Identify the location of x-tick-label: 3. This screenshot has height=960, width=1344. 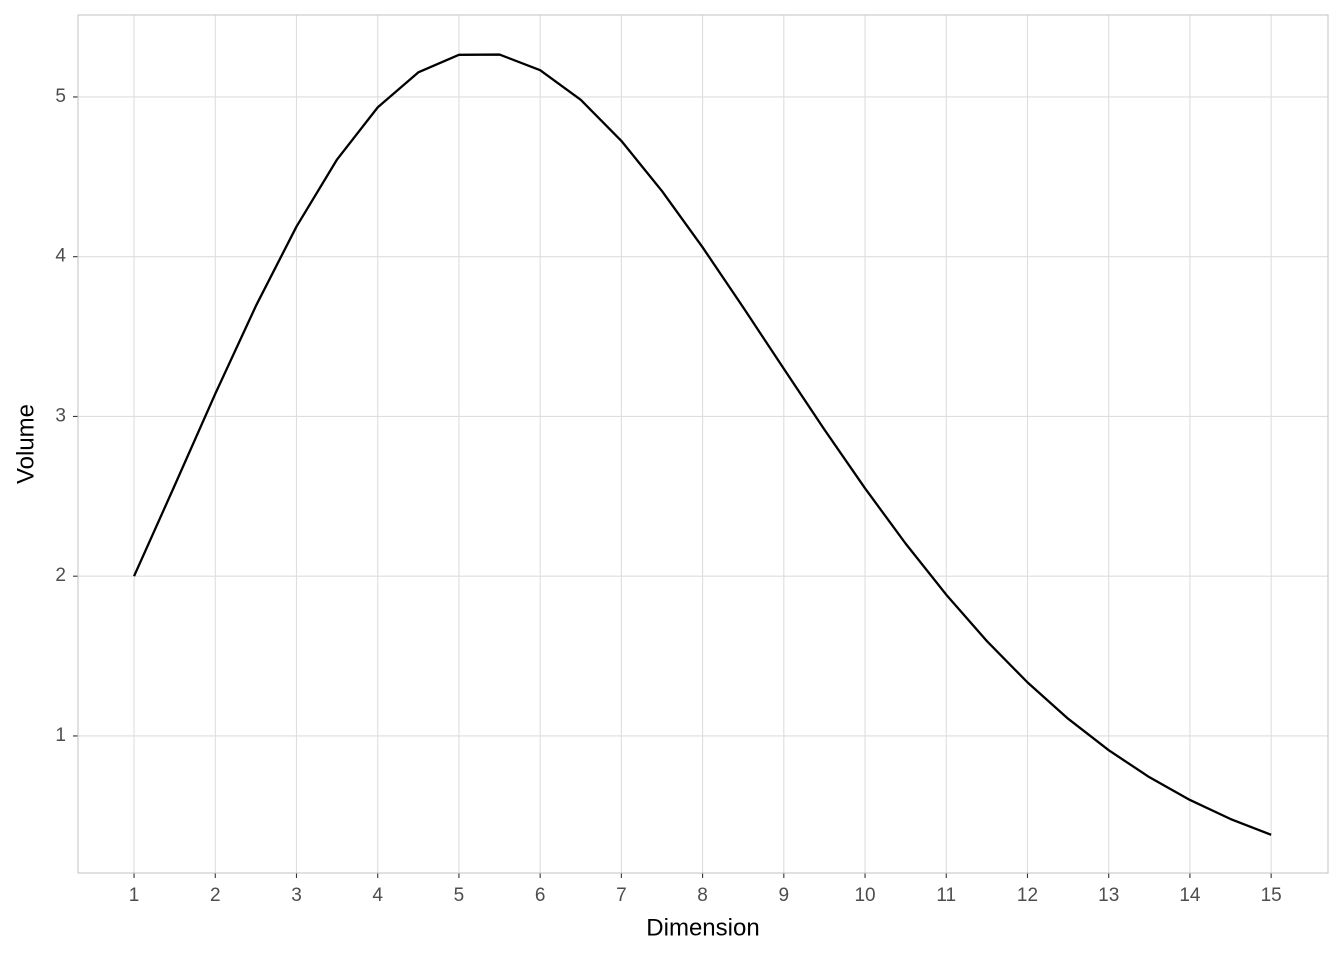
(296, 895).